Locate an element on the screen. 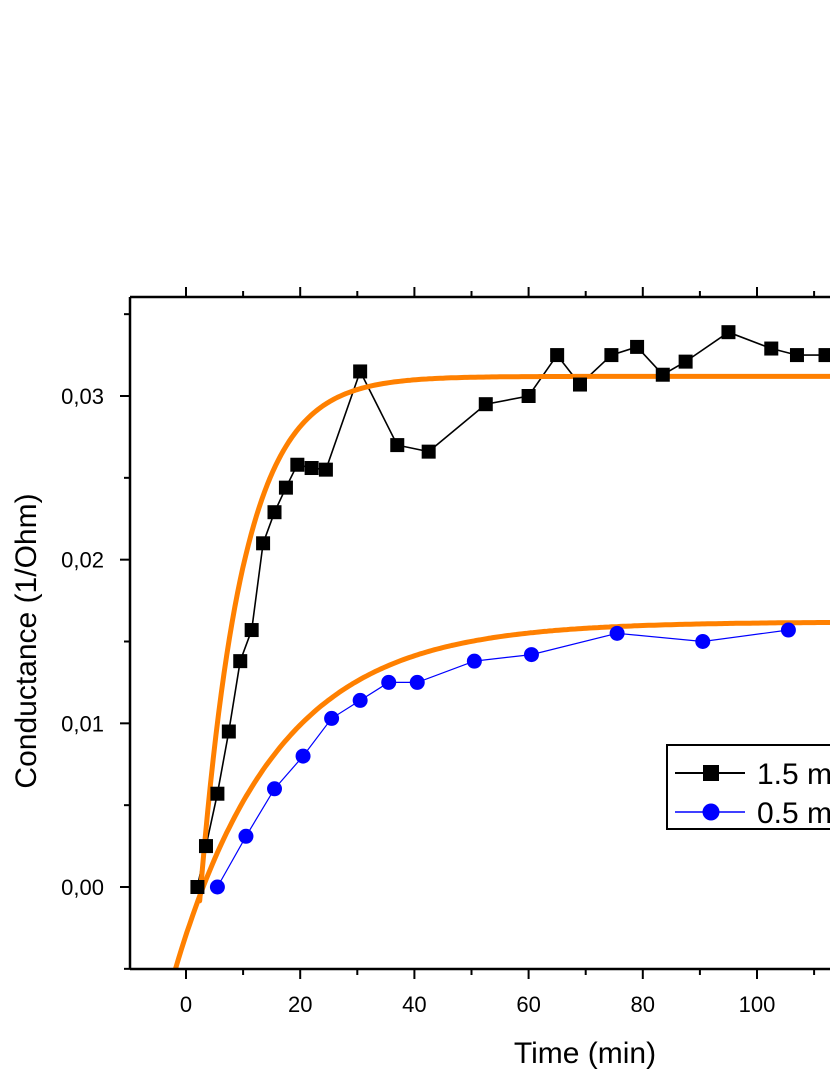 This screenshot has height=1075, width=830. legend-marker-square is located at coordinates (711, 773).